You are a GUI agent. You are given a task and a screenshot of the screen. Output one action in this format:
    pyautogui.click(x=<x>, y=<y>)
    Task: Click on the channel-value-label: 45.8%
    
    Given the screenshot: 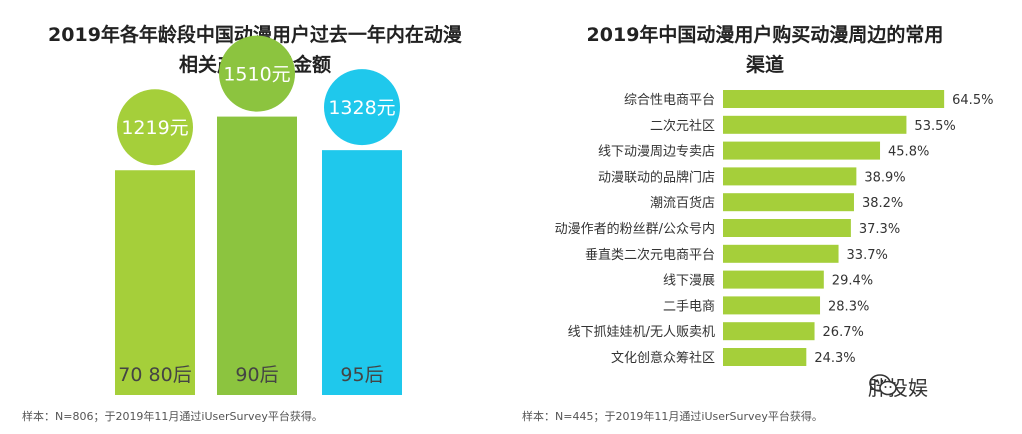 What is the action you would take?
    pyautogui.click(x=908, y=152)
    